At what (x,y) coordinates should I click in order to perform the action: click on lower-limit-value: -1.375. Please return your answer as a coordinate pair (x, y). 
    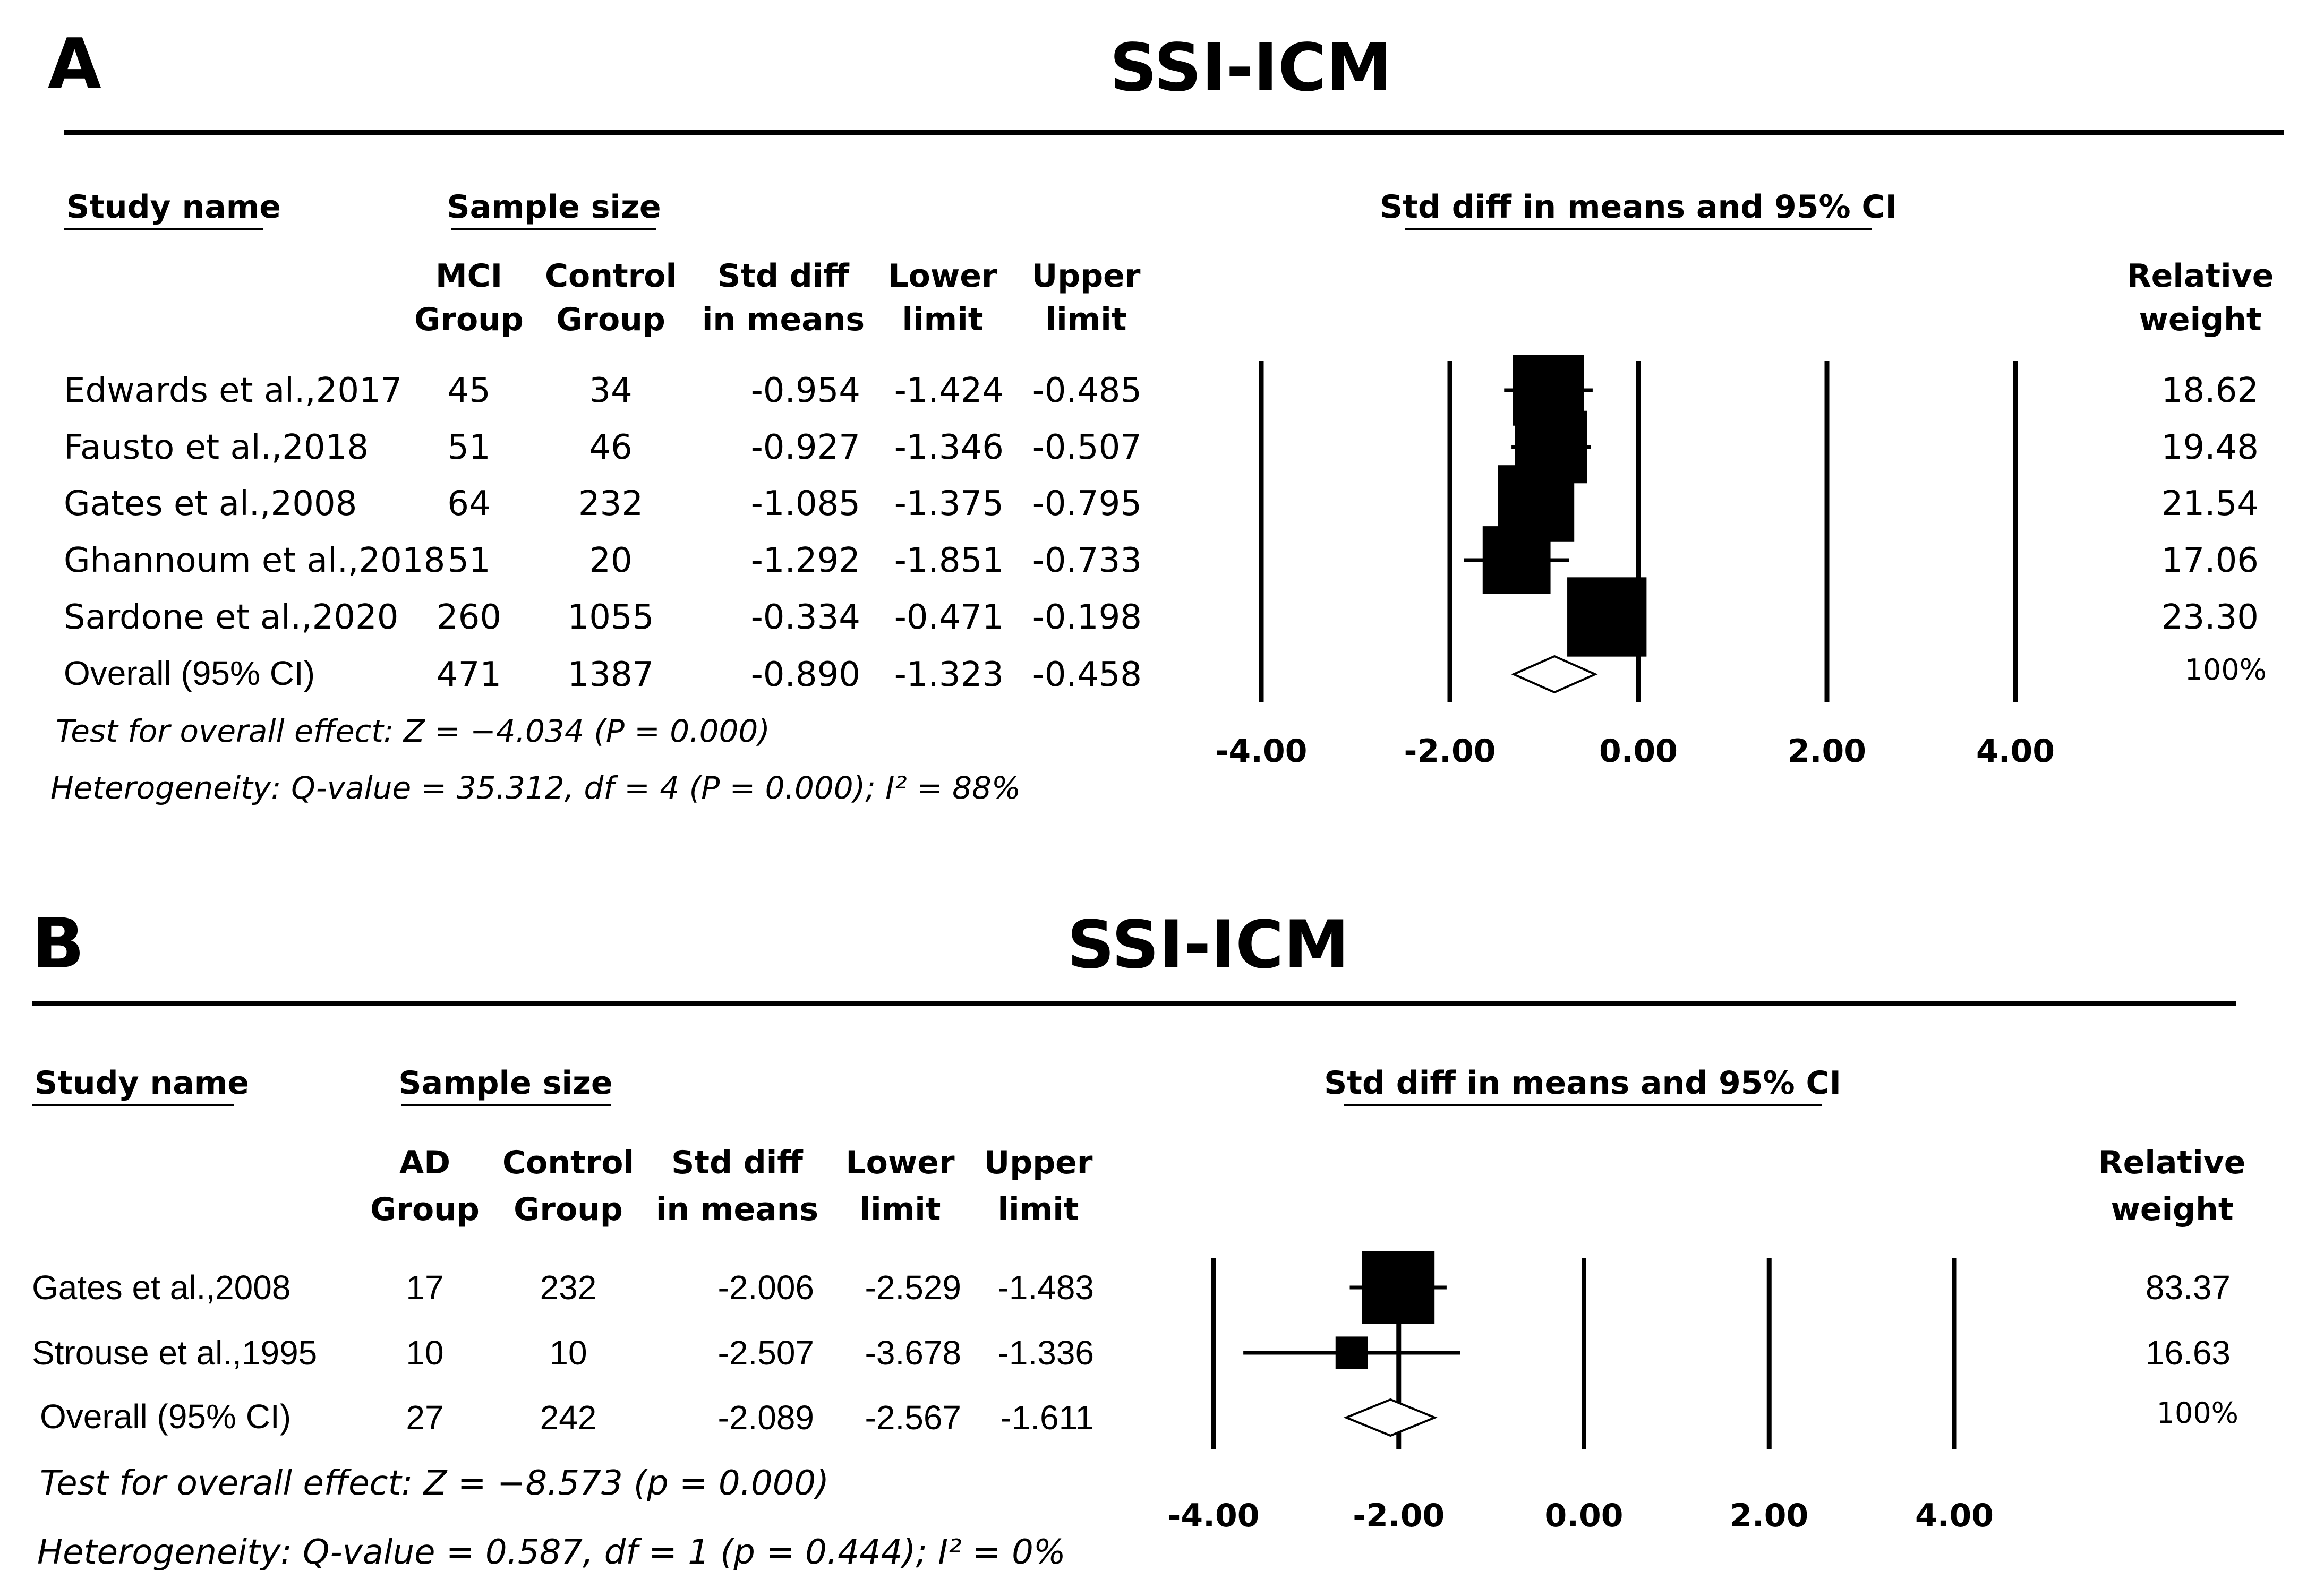
    Looking at the image, I should click on (949, 503).